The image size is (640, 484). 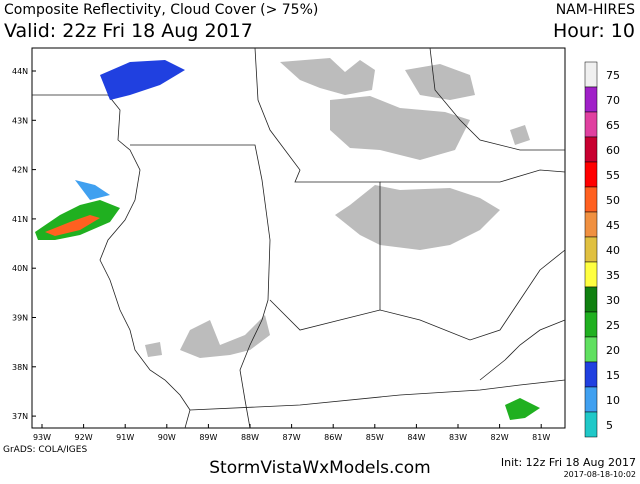 I want to click on lon-label: 88W, so click(x=250, y=437).